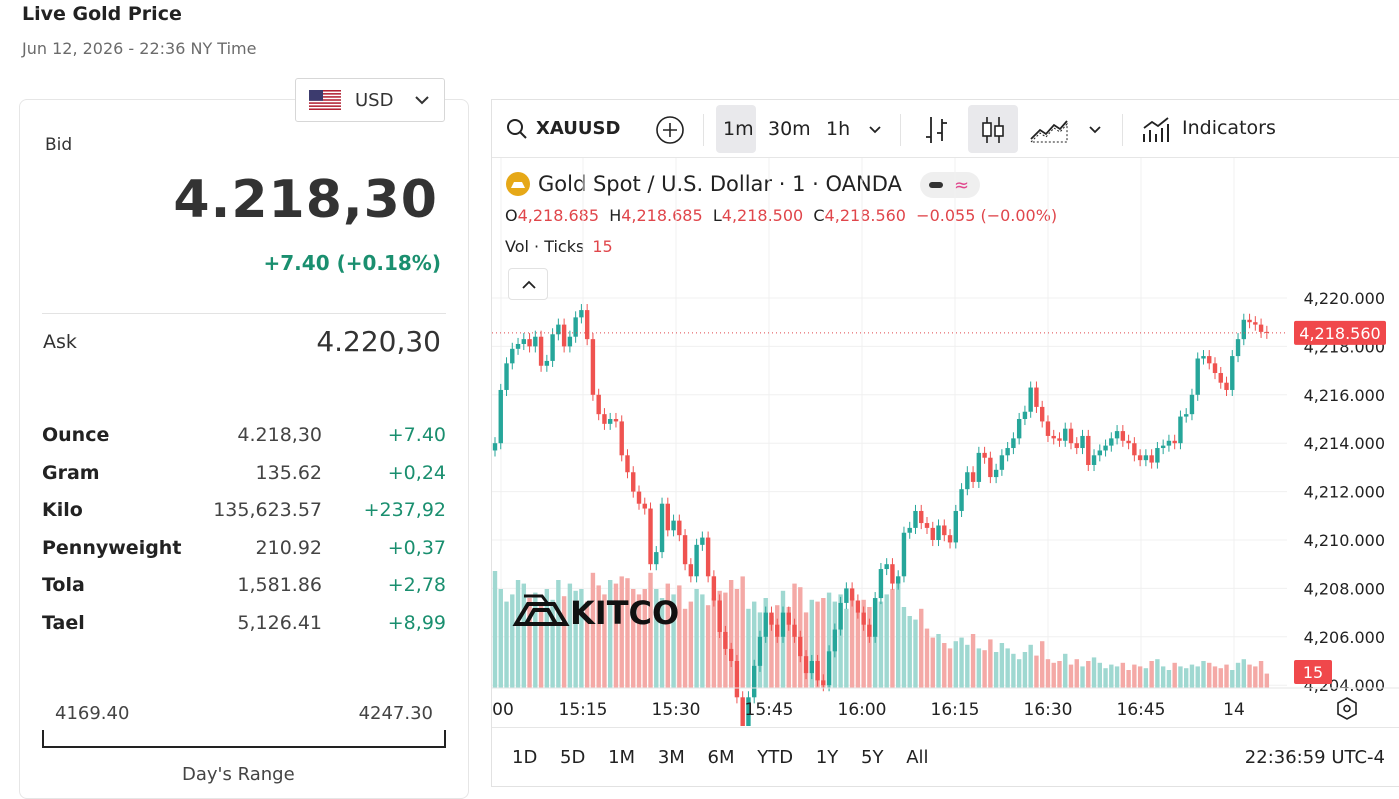  Describe the element at coordinates (872, 757) in the screenshot. I see `range-tab-5y: 5Y` at that location.